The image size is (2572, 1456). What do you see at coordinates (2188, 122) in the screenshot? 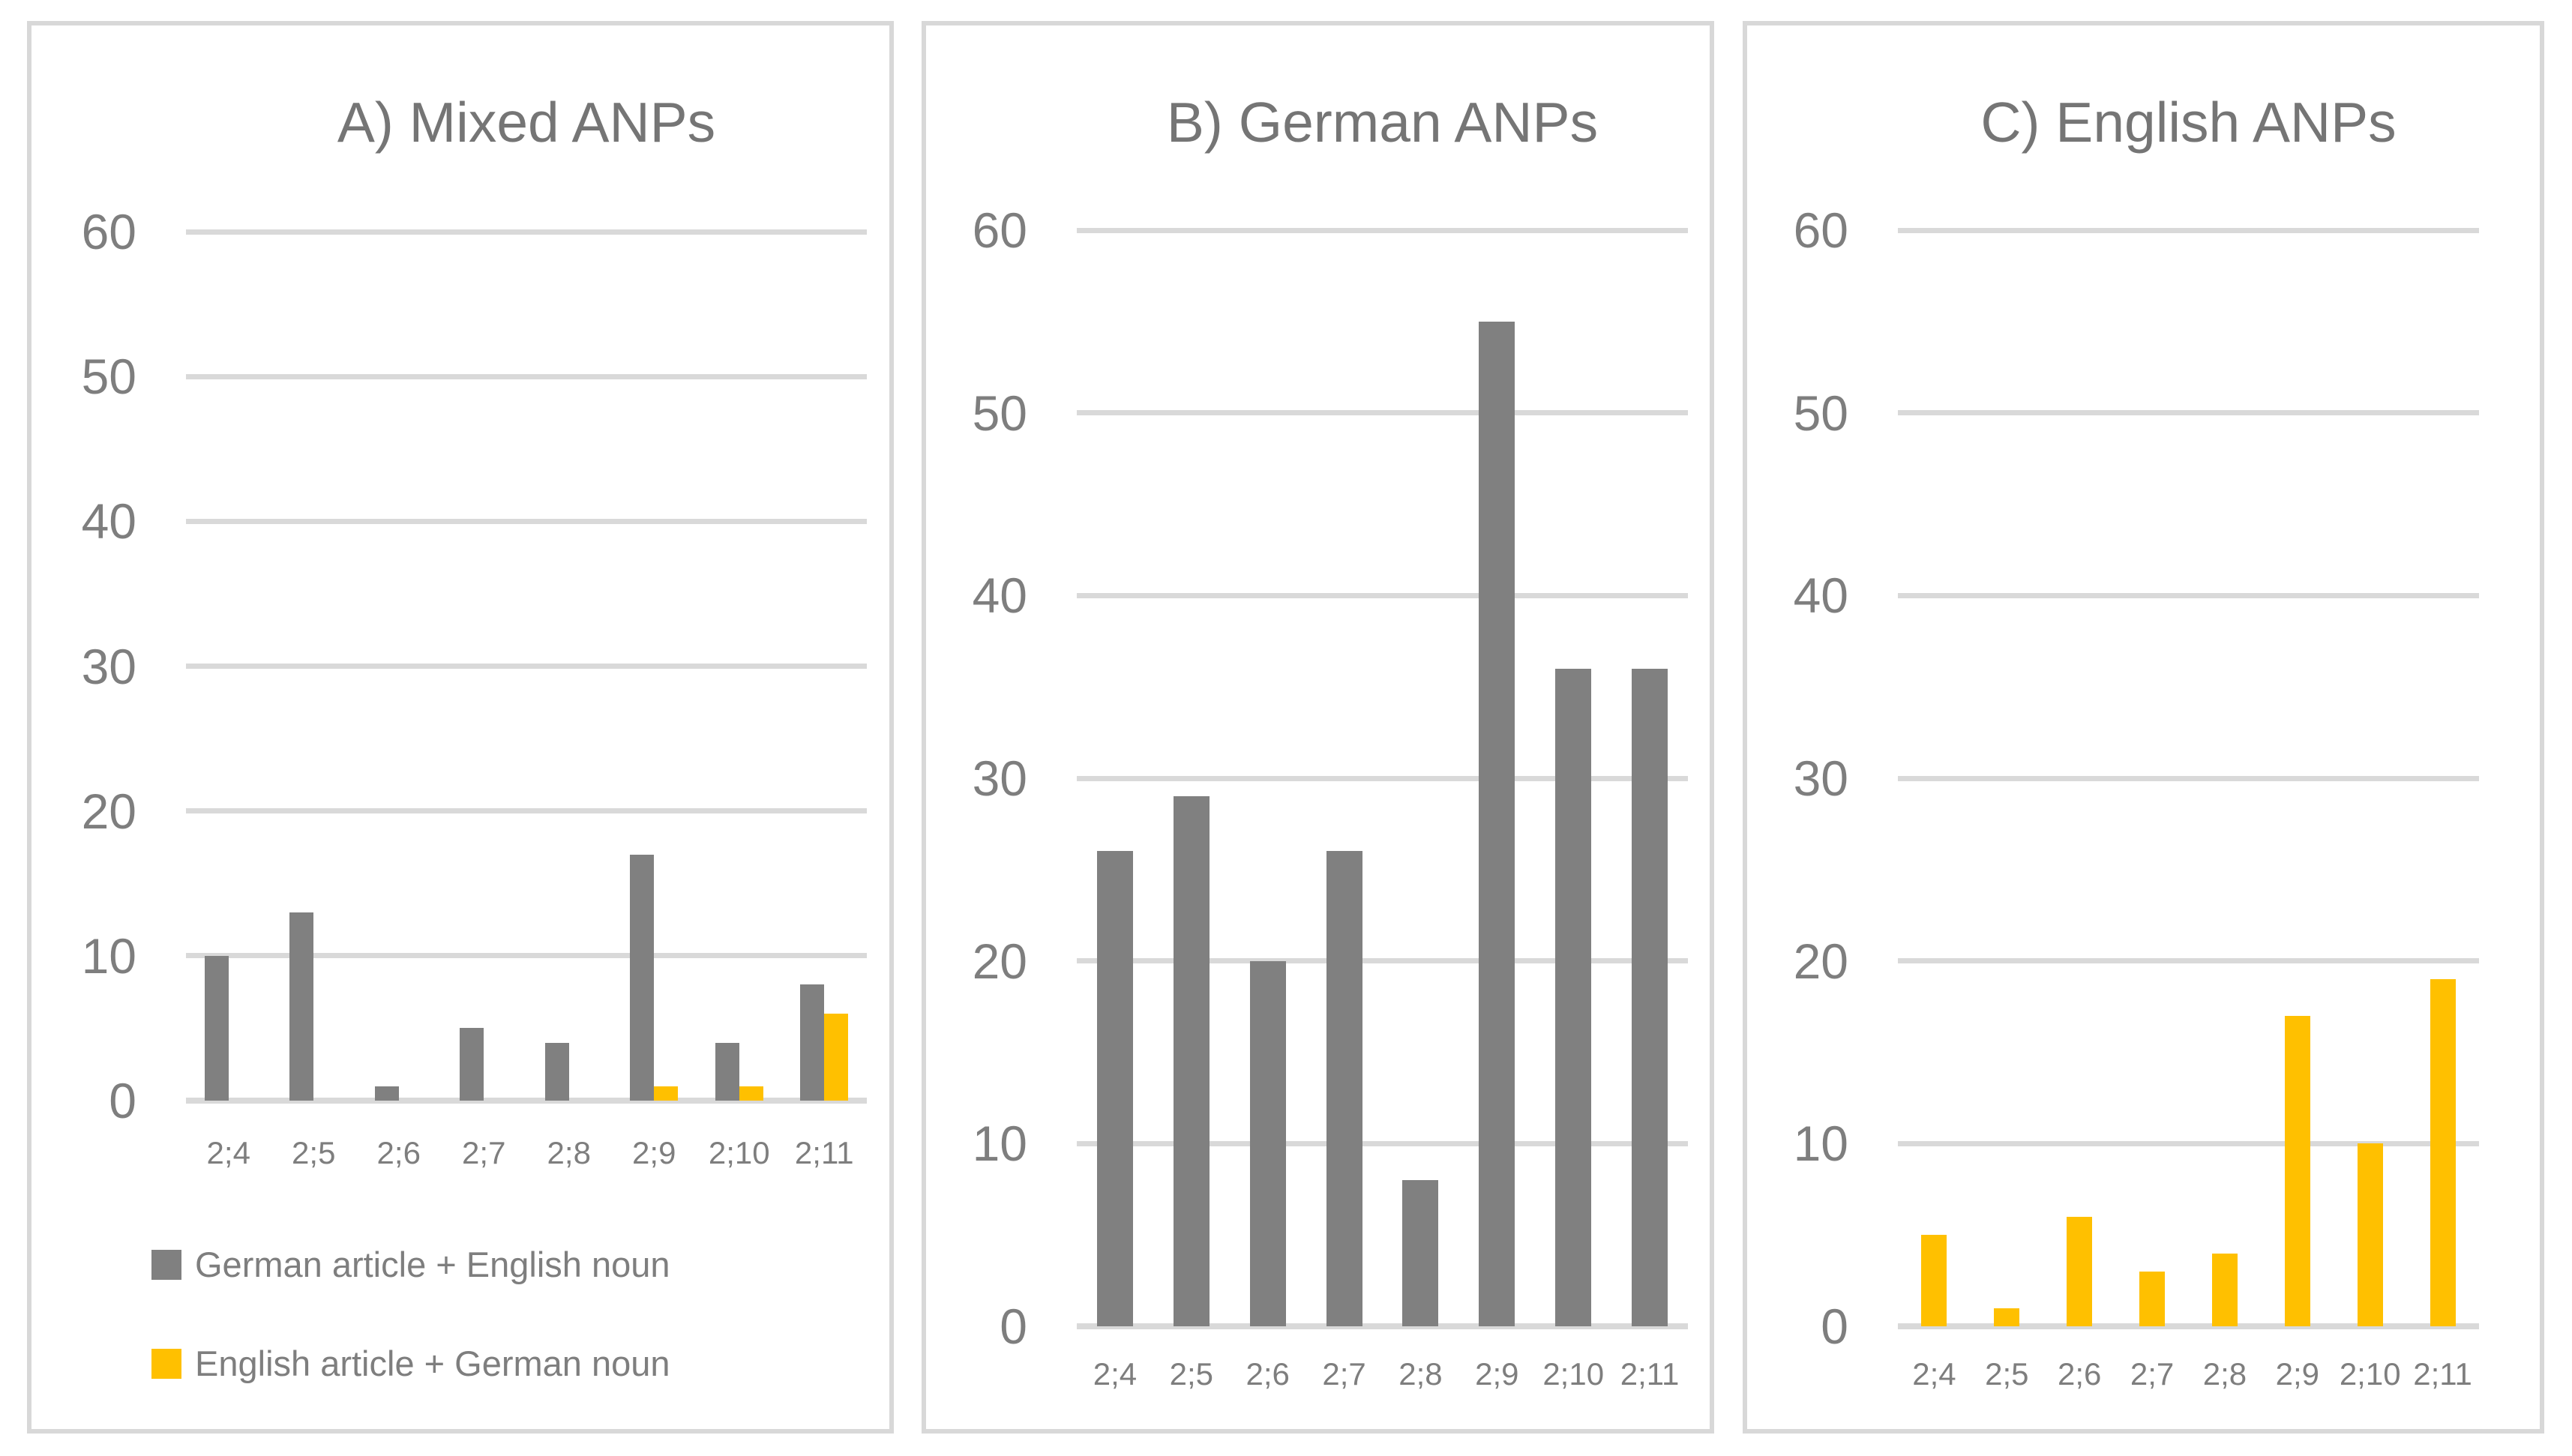
I see `chart-title: C) English ANPs` at bounding box center [2188, 122].